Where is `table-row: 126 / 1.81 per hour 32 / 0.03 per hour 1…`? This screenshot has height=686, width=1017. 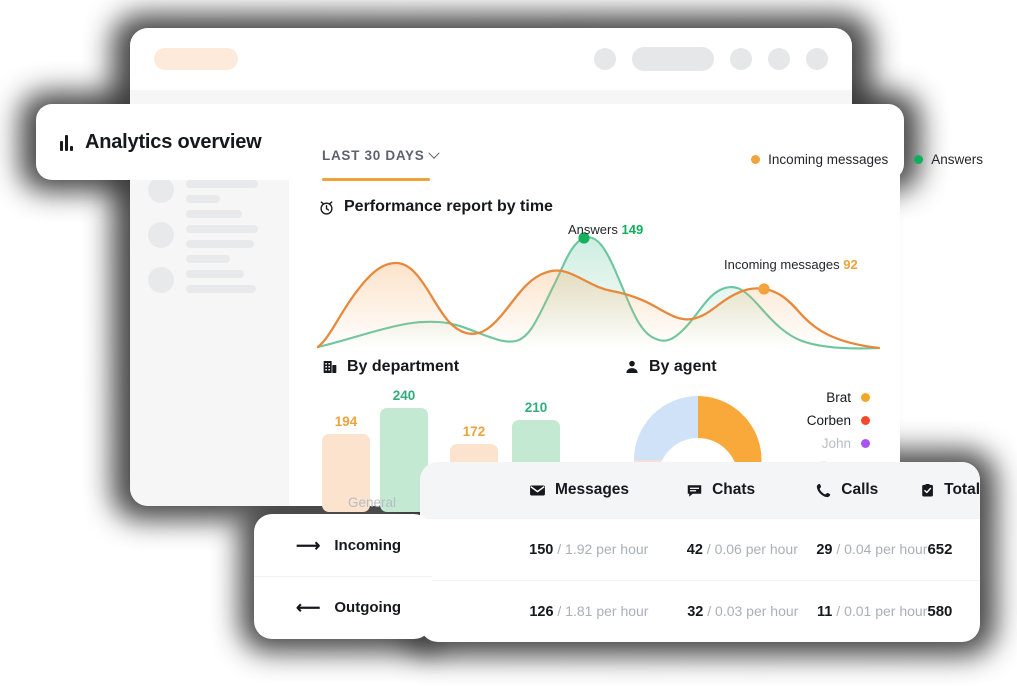 table-row: 126 / 1.81 per hour 32 / 0.03 per hour 1… is located at coordinates (700, 611).